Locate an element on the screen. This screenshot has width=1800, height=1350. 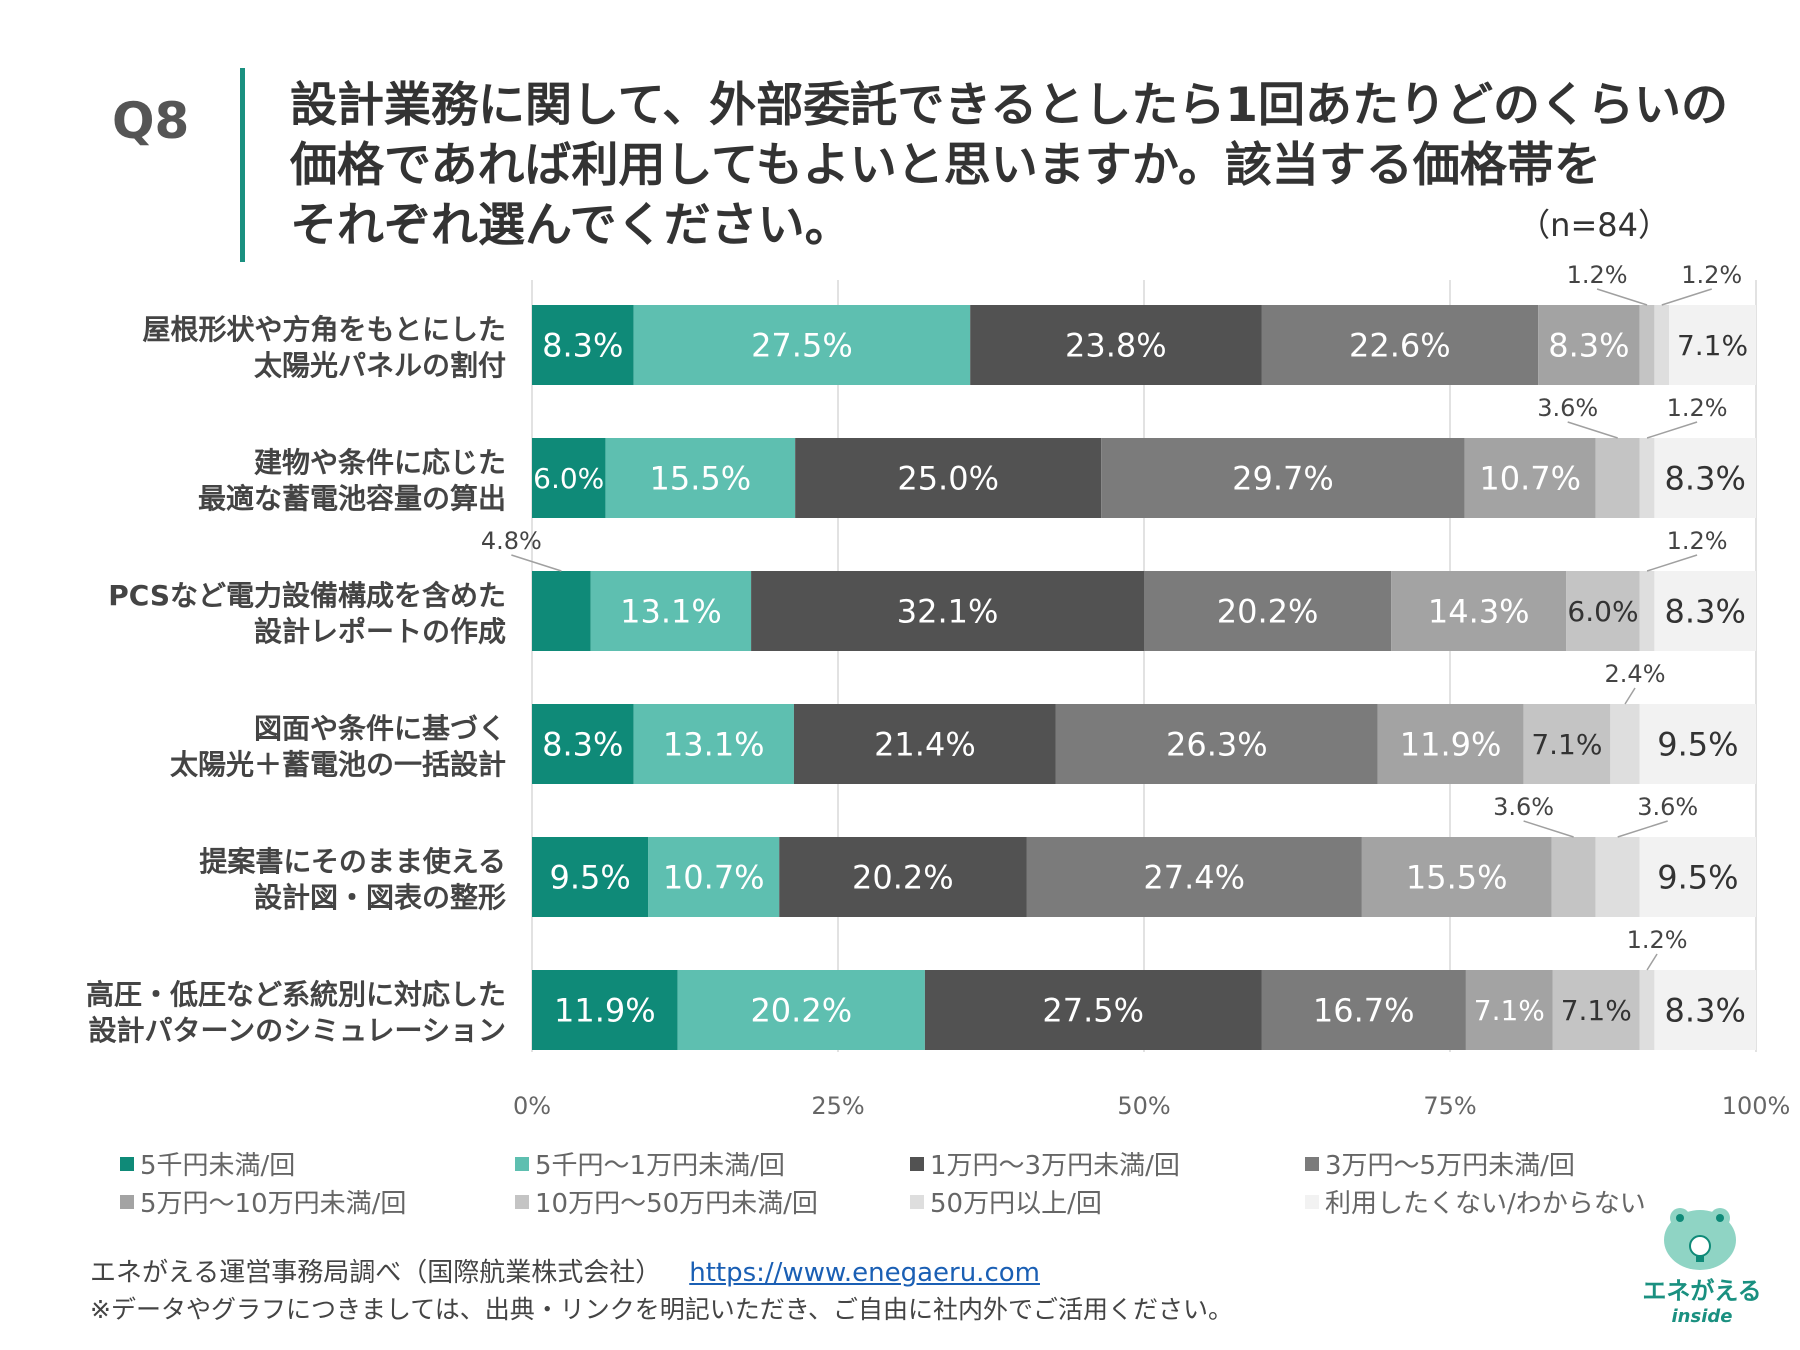
bar-value-label: 26.3% is located at coordinates (1217, 745).